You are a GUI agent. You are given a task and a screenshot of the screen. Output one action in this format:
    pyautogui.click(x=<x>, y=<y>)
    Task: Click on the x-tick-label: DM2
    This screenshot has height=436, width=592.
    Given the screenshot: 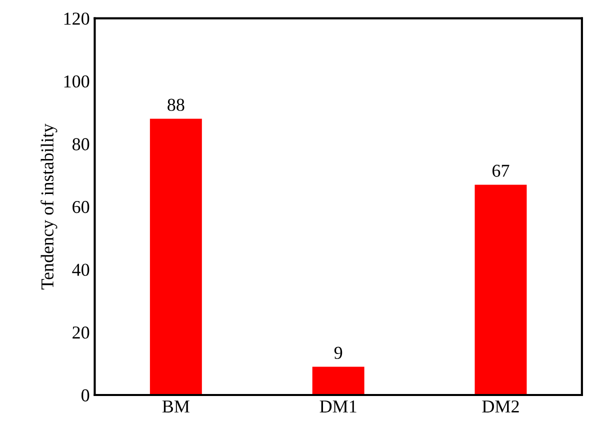 What is the action you would take?
    pyautogui.click(x=500, y=406)
    